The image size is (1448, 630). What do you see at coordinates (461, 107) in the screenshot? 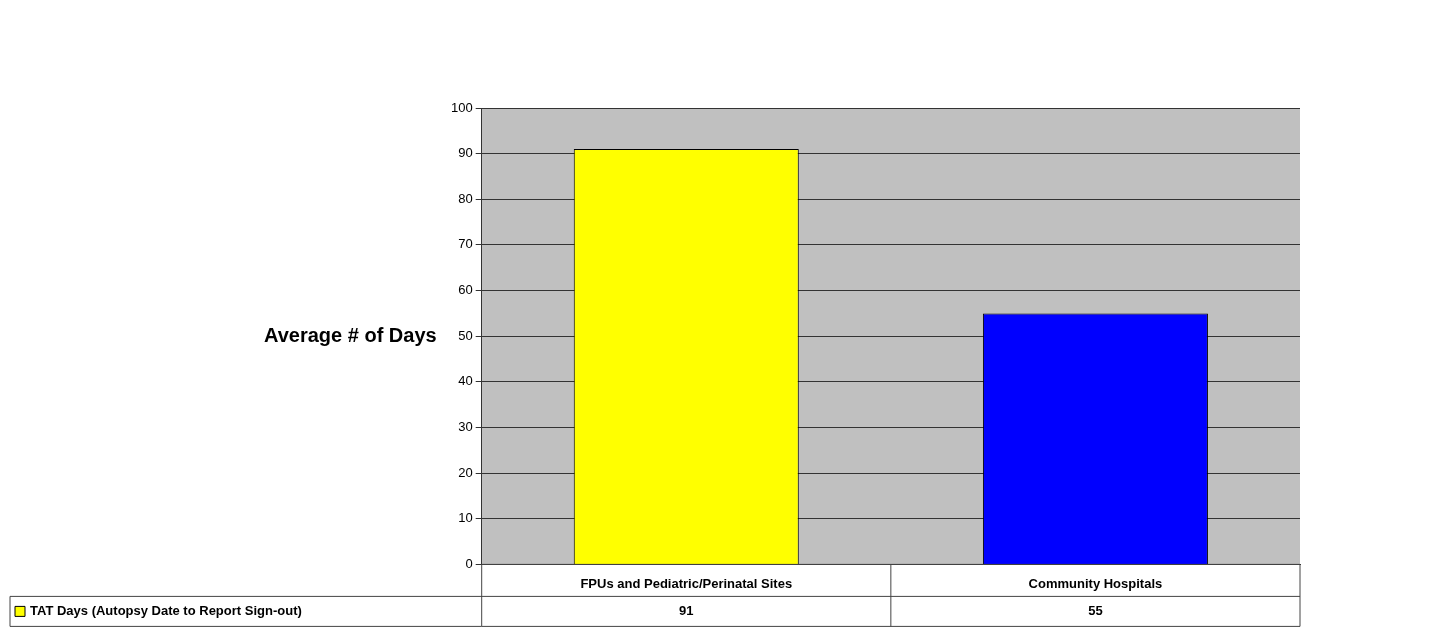
I see `y-tick-label: 100` at bounding box center [461, 107].